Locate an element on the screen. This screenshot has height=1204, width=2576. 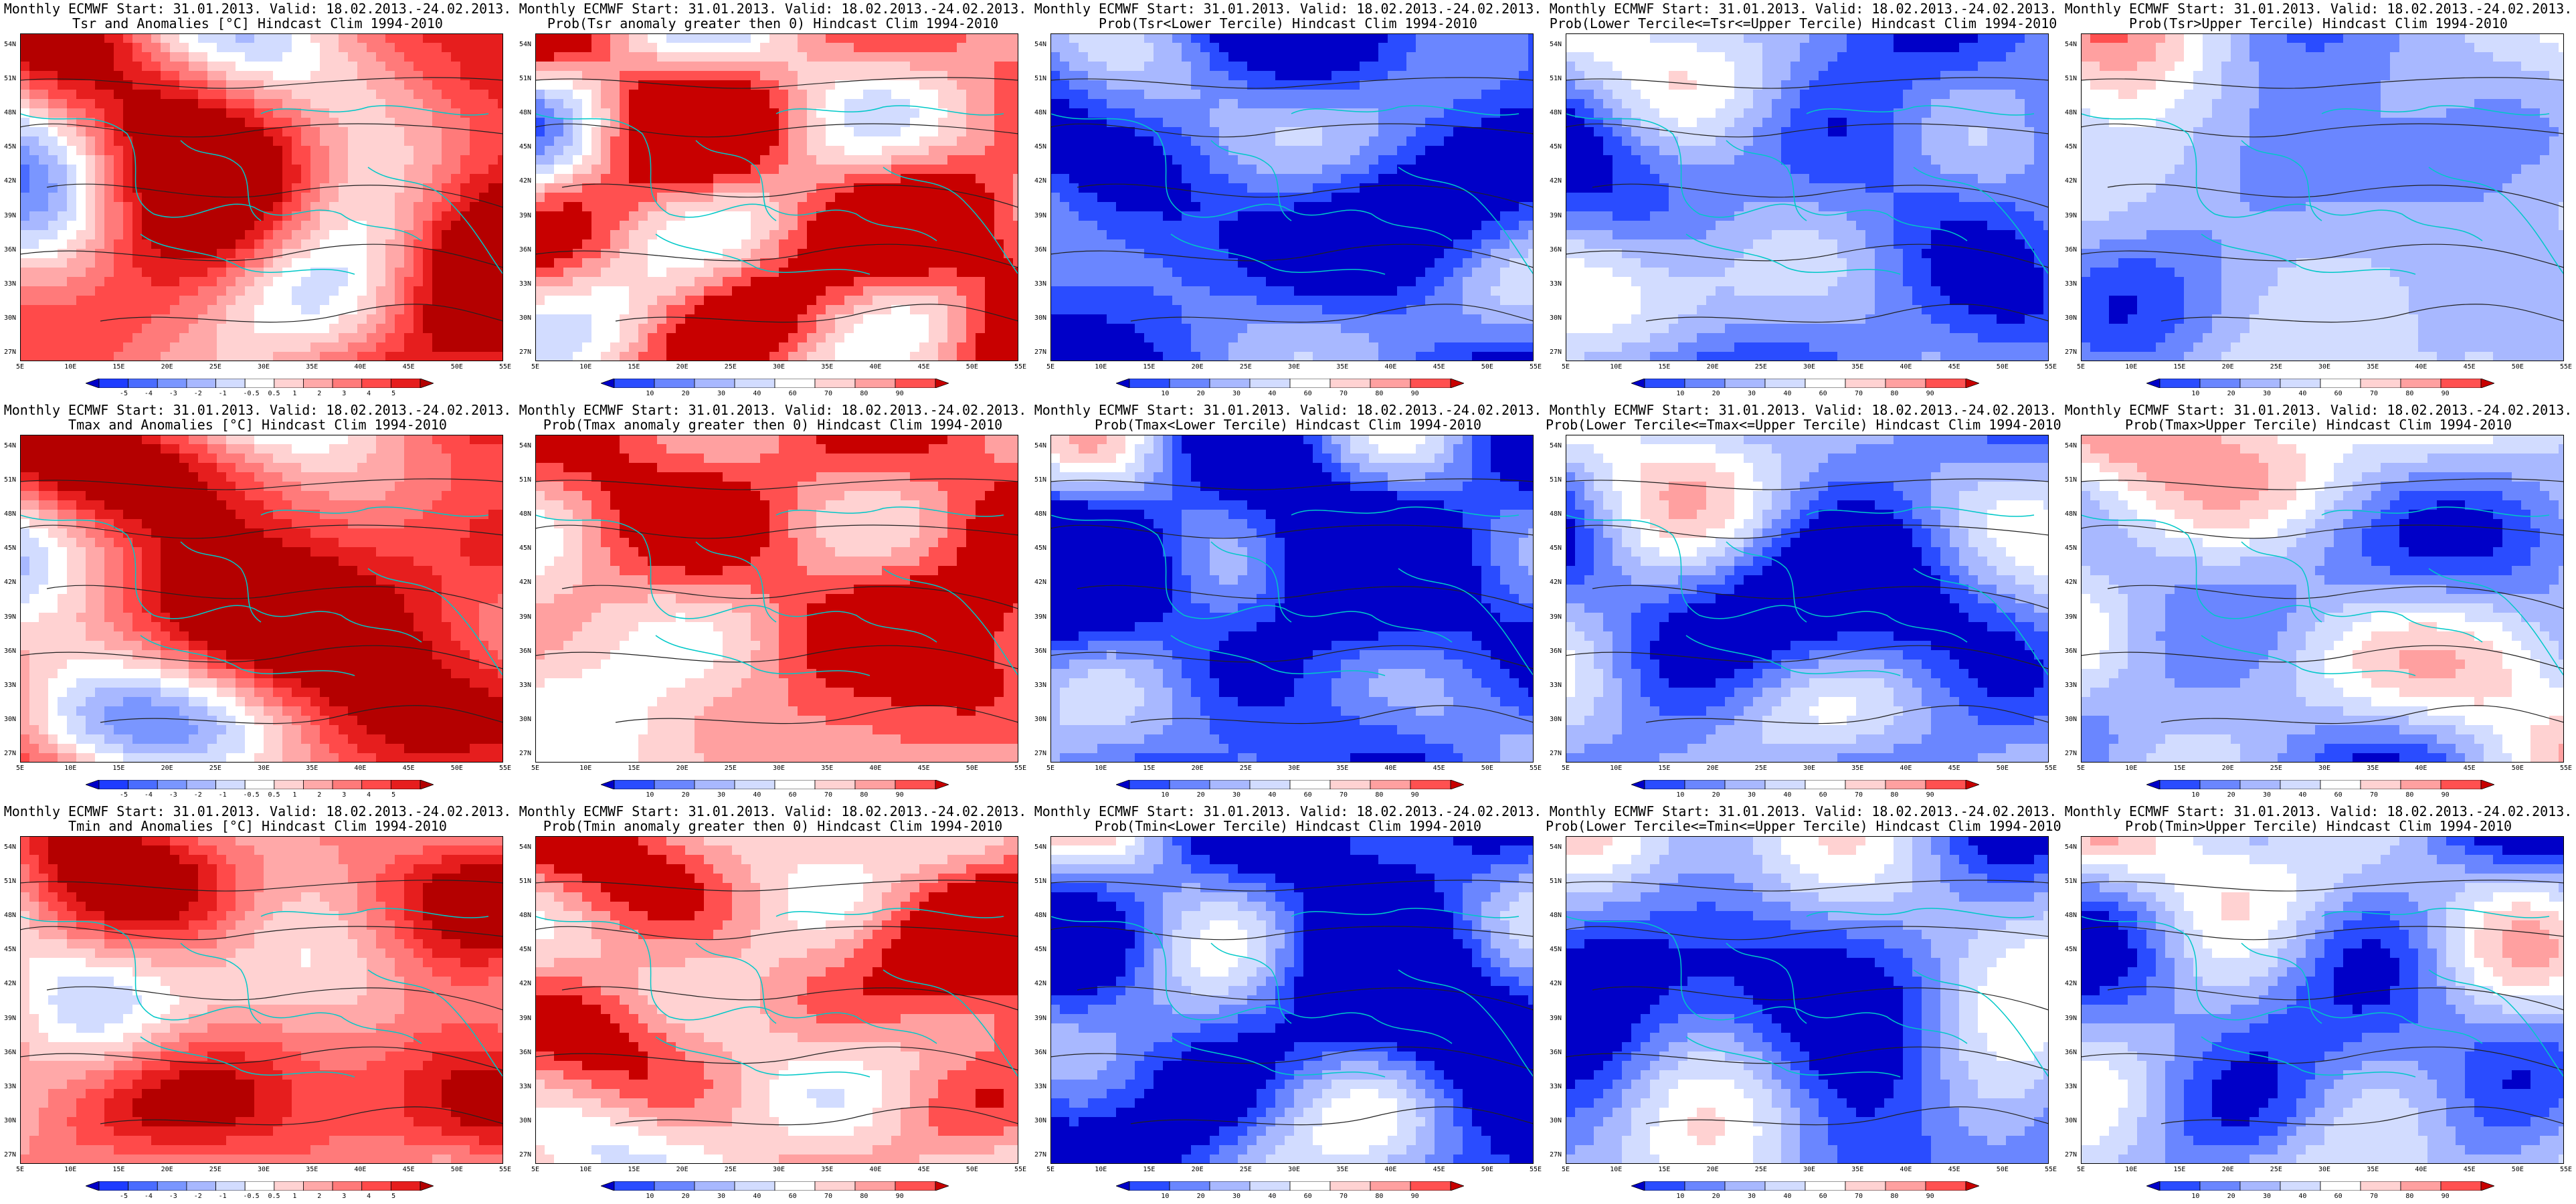
coastline is located at coordinates (889, 110).